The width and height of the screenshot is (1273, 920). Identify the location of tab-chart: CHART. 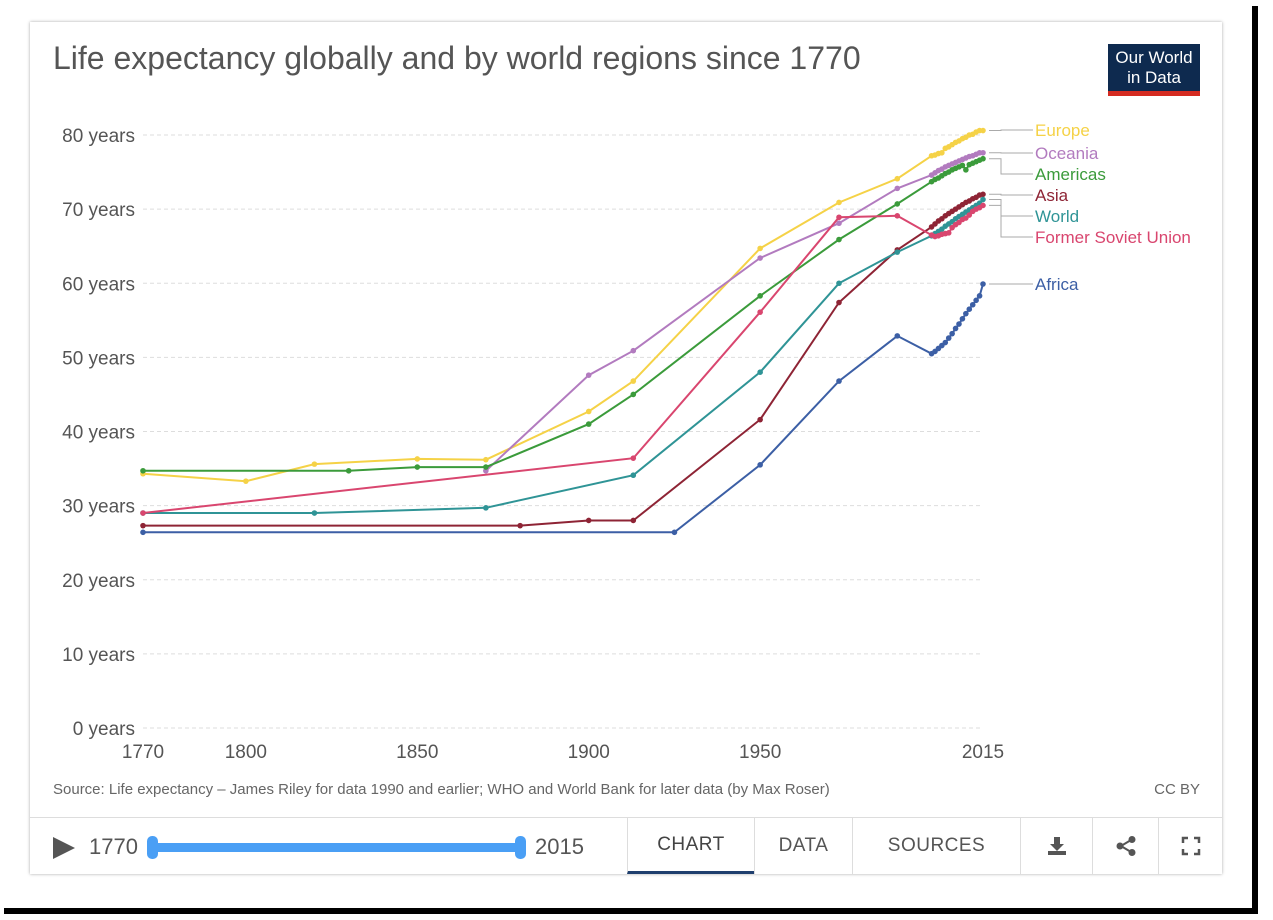
(690, 846).